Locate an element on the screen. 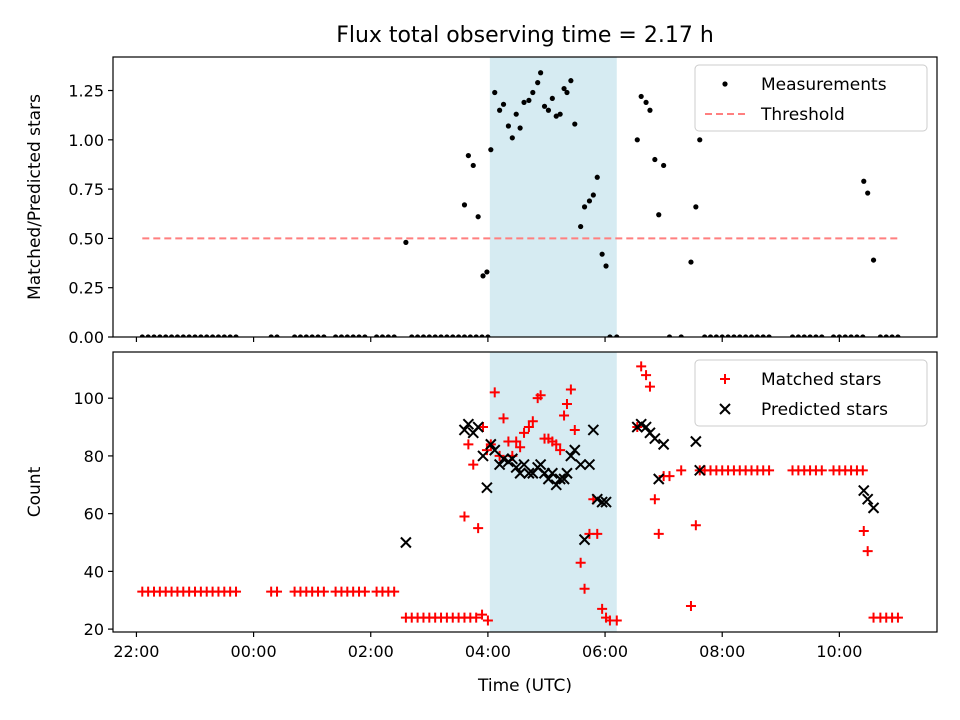  figure-title: Flux total observing time = 2.17 h is located at coordinates (525, 35).